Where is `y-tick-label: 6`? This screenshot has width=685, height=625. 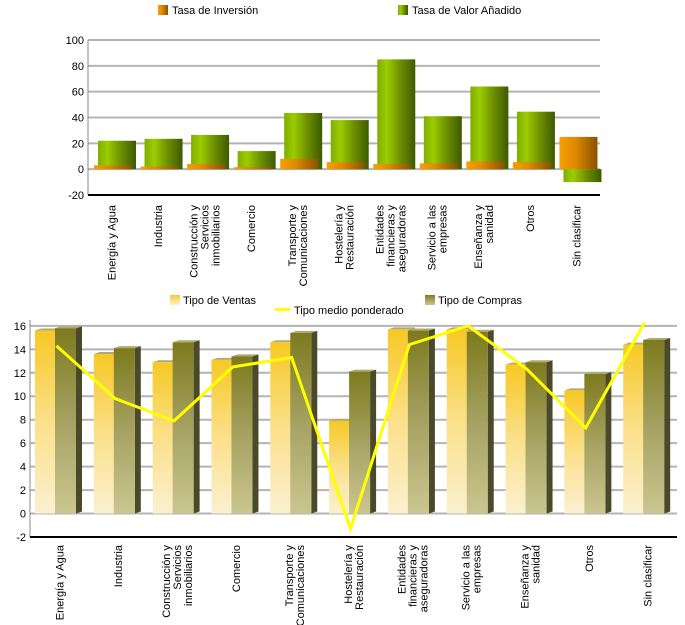
y-tick-label: 6 is located at coordinates (23, 444).